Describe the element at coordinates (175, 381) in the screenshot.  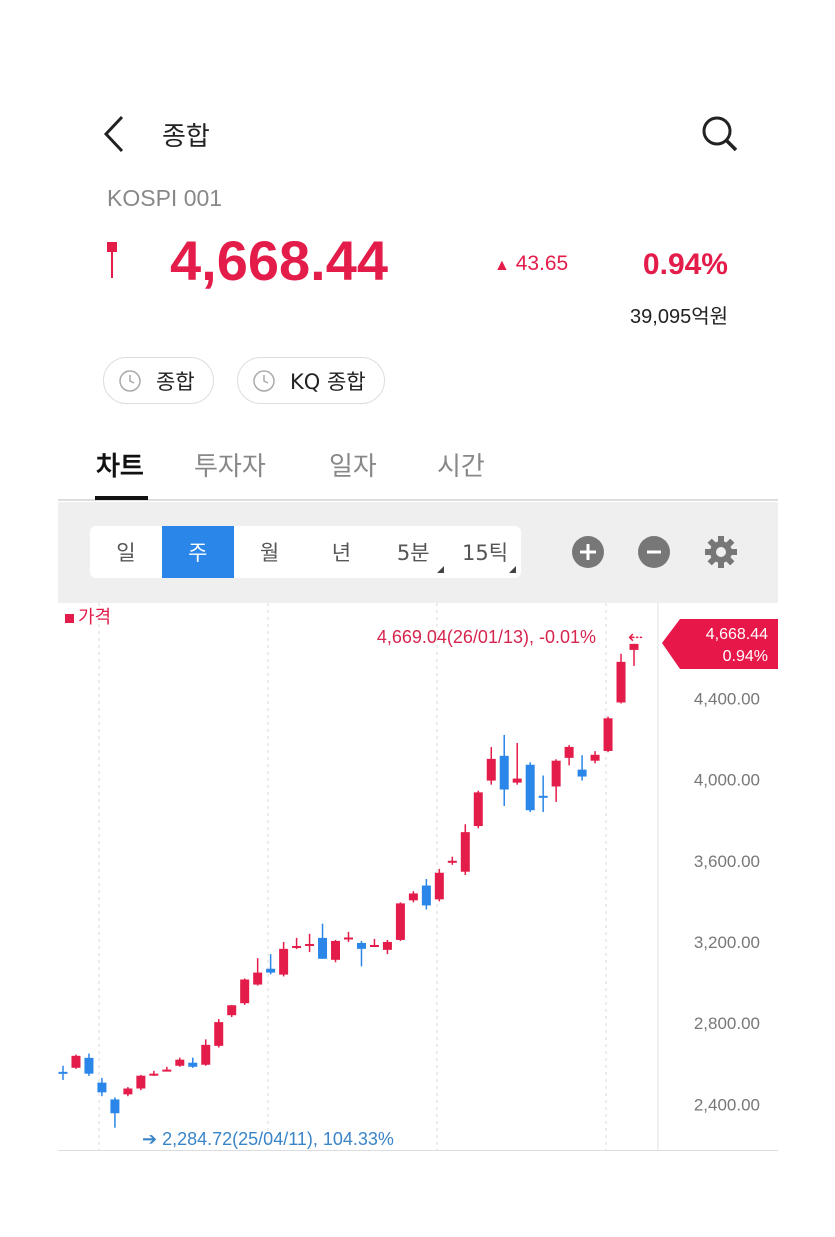
I see `pill-label: 종합` at that location.